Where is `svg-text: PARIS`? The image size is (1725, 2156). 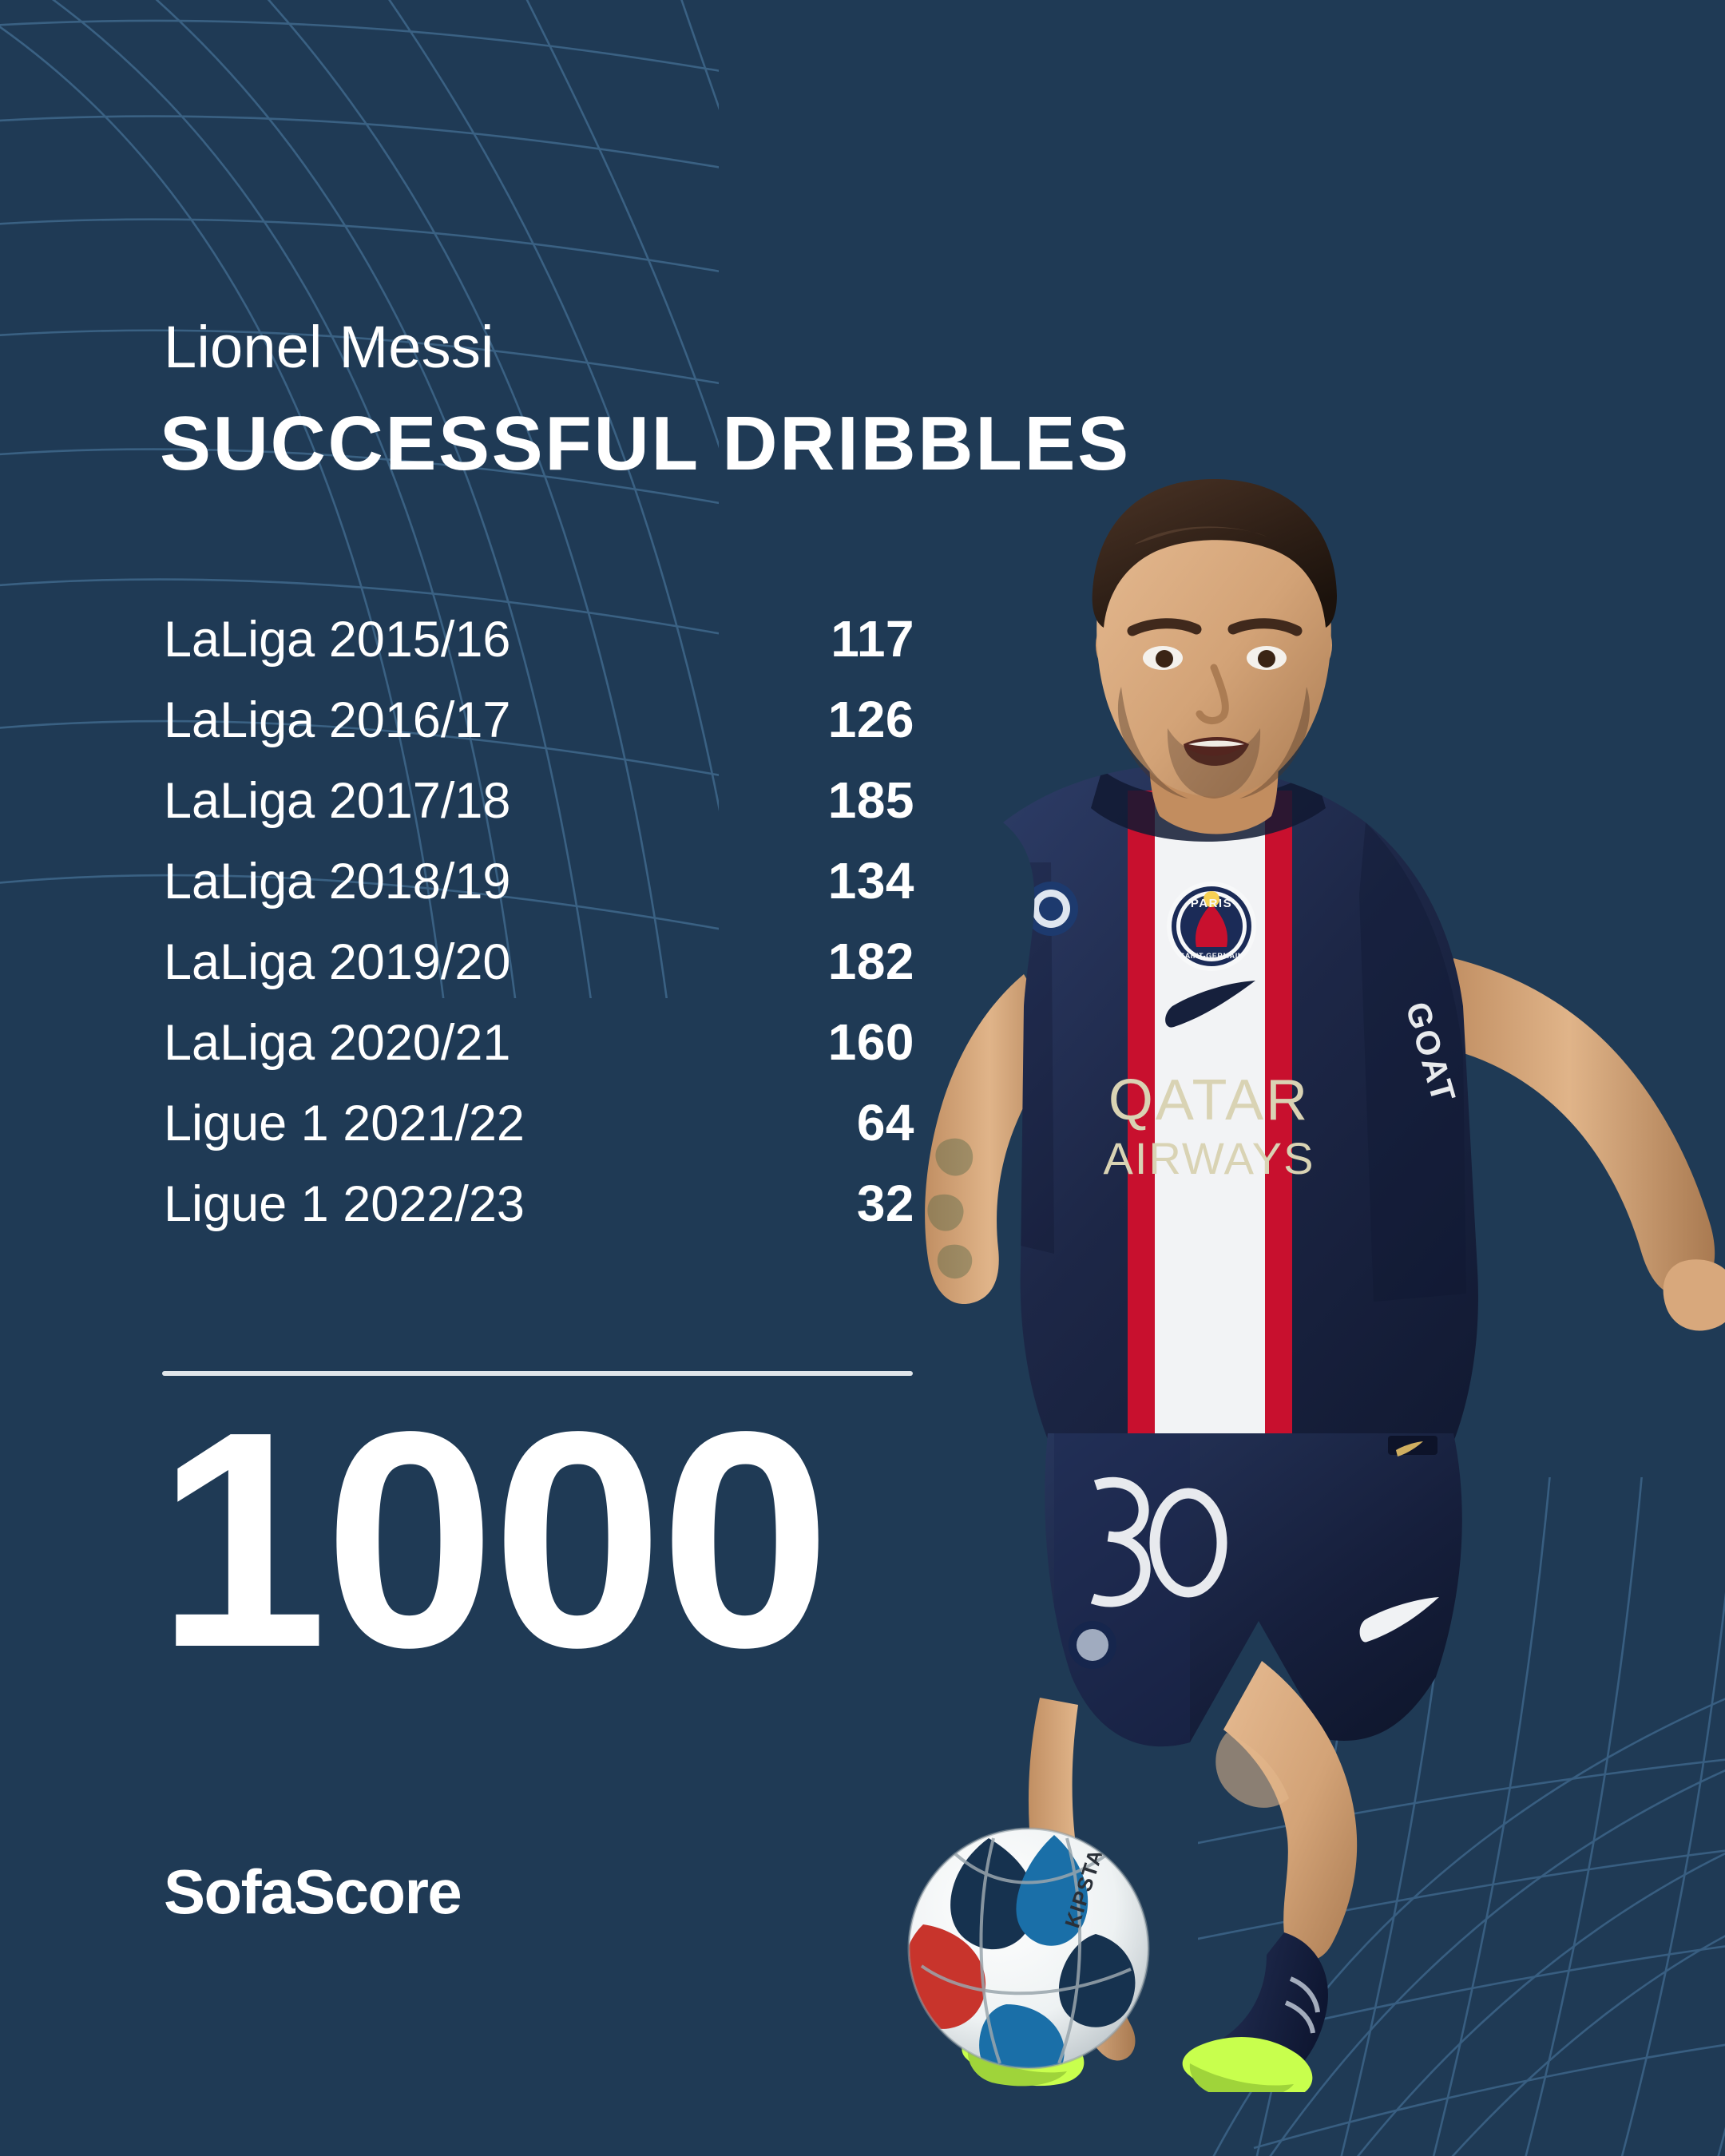
svg-text: PARIS is located at coordinates (1212, 903).